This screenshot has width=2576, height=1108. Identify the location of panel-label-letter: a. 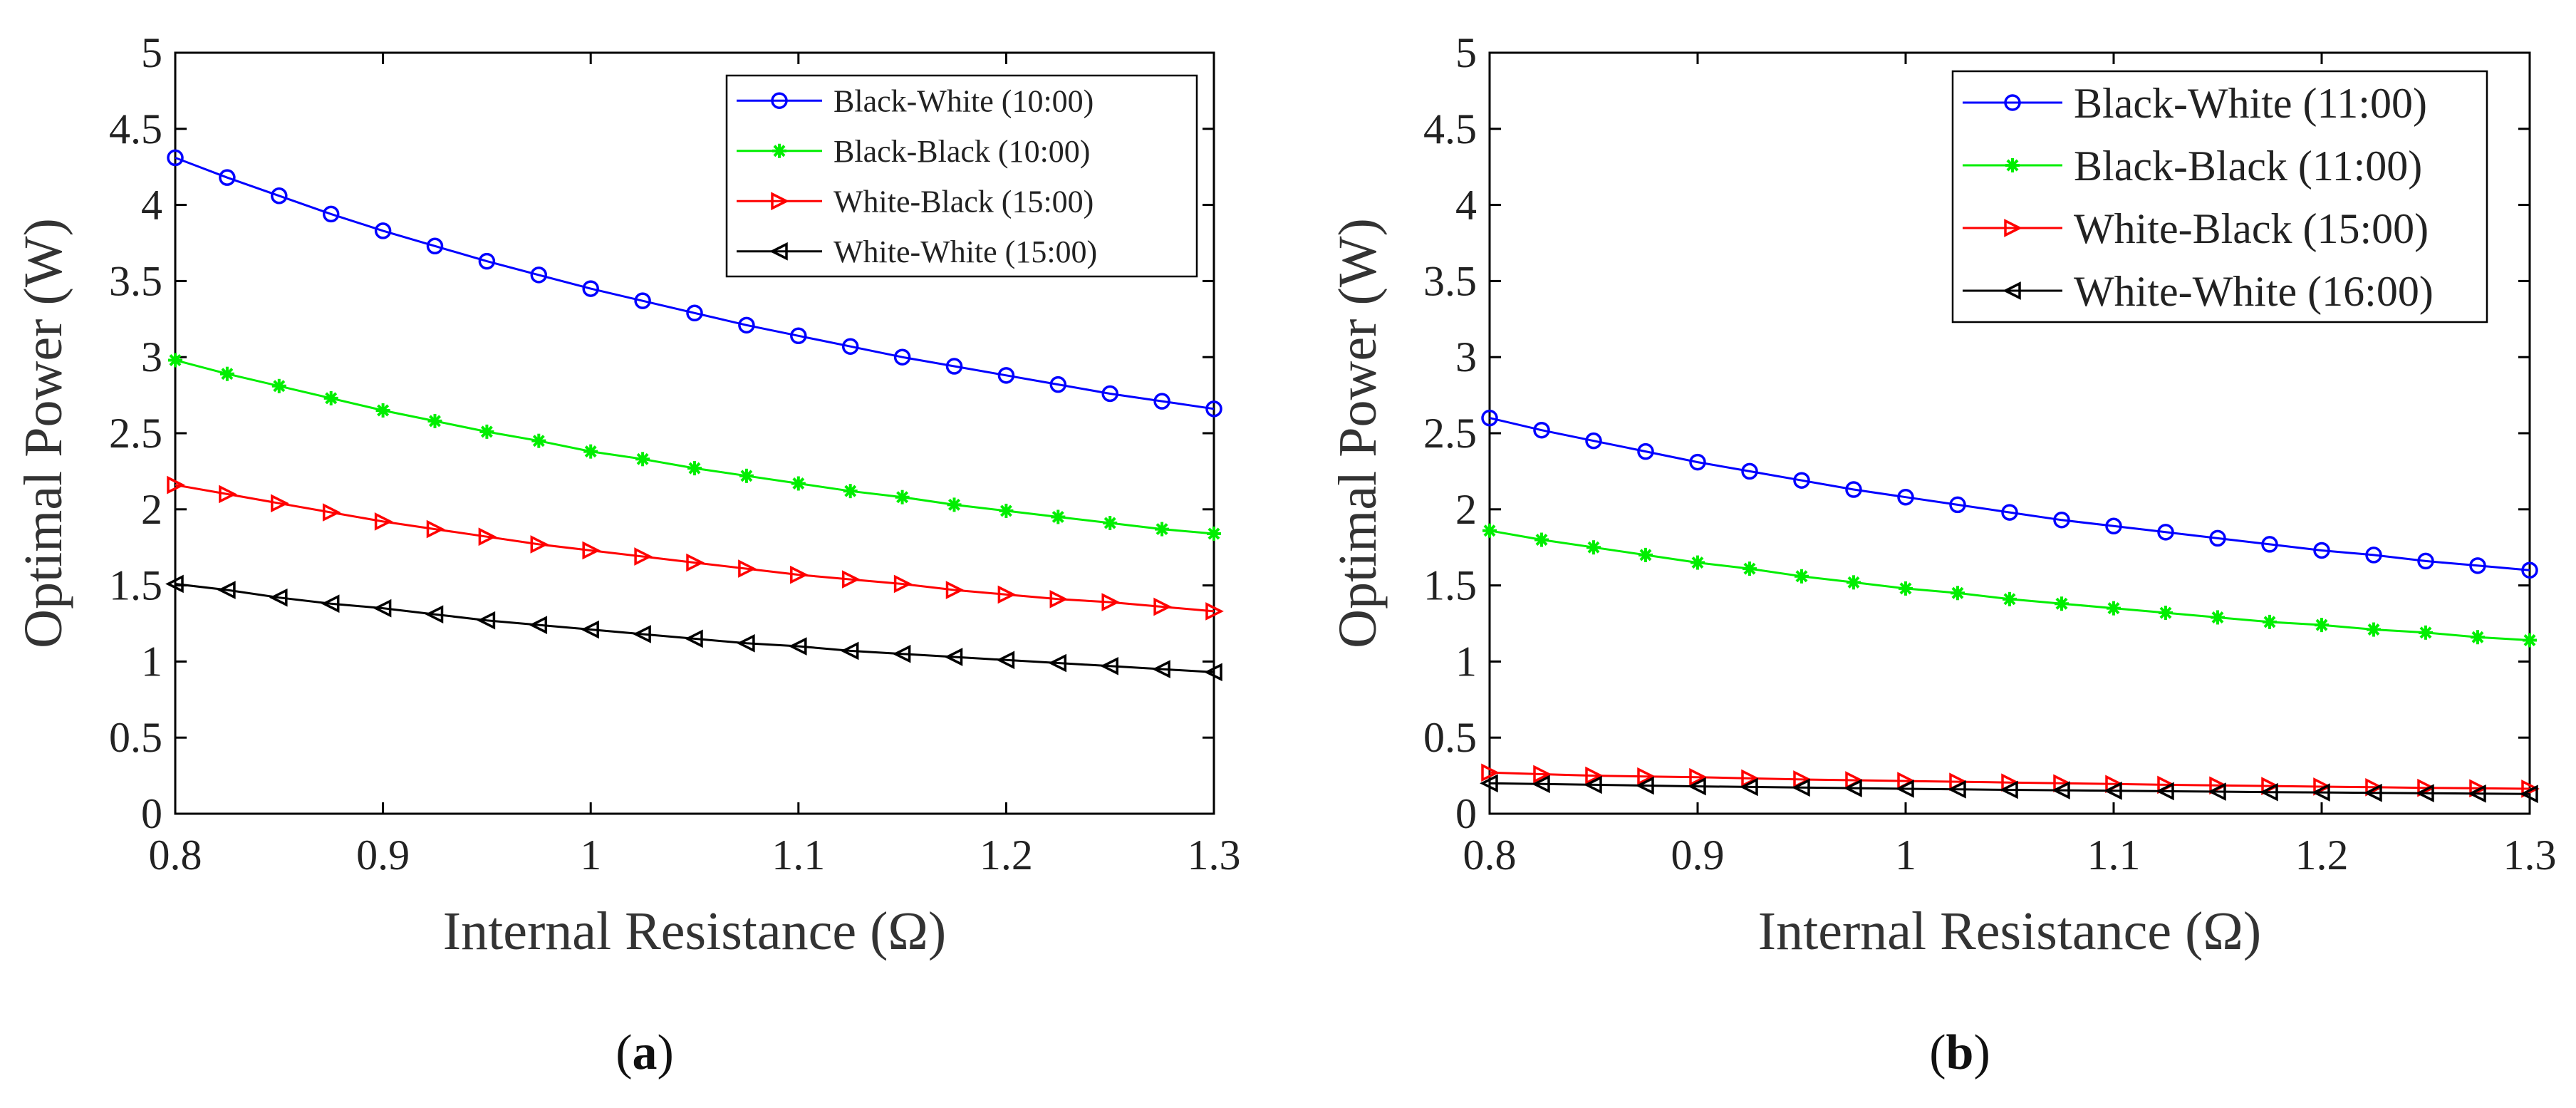
(645, 1052).